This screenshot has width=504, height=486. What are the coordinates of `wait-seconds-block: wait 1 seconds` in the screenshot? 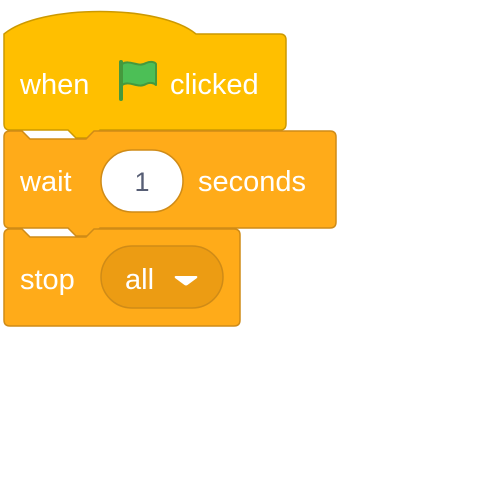 It's located at (170, 183).